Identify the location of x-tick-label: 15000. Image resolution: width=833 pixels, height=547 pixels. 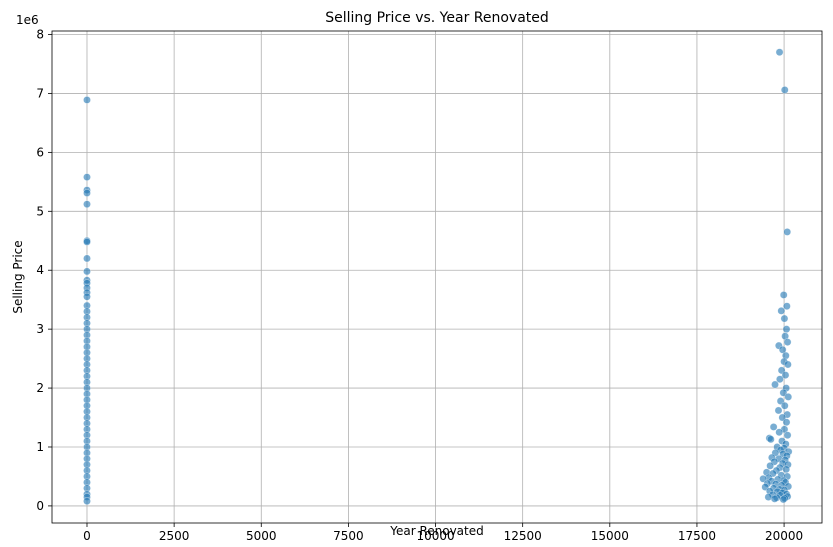
(610, 536).